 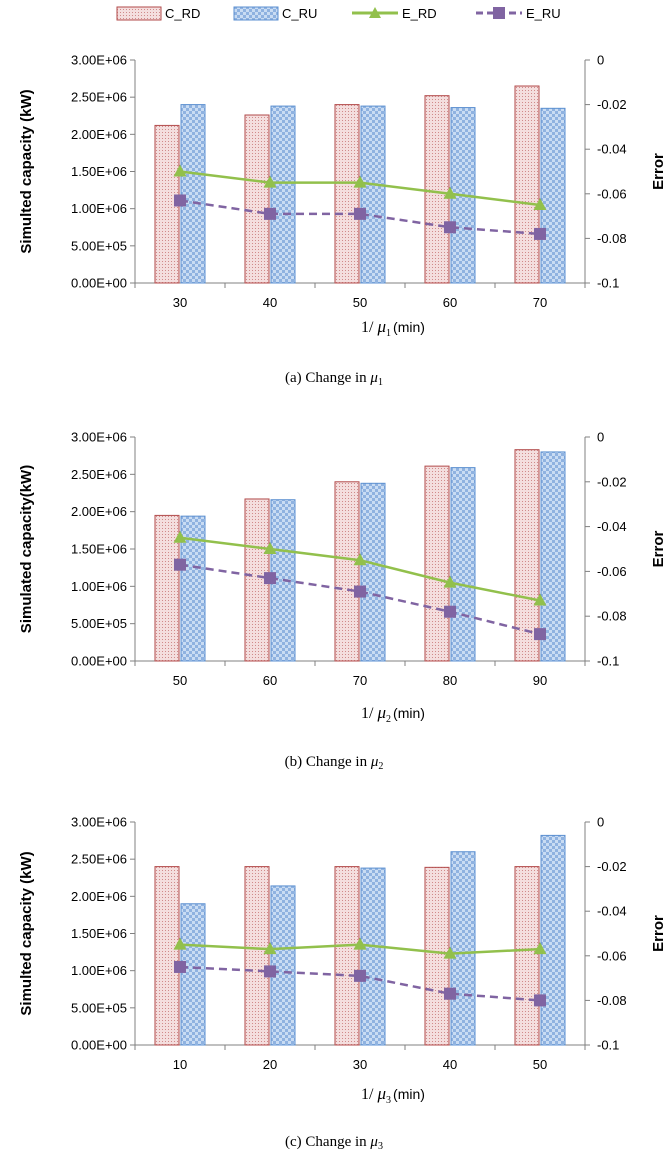 What do you see at coordinates (99, 586) in the screenshot?
I see `y-tick-label: 1.00E+06` at bounding box center [99, 586].